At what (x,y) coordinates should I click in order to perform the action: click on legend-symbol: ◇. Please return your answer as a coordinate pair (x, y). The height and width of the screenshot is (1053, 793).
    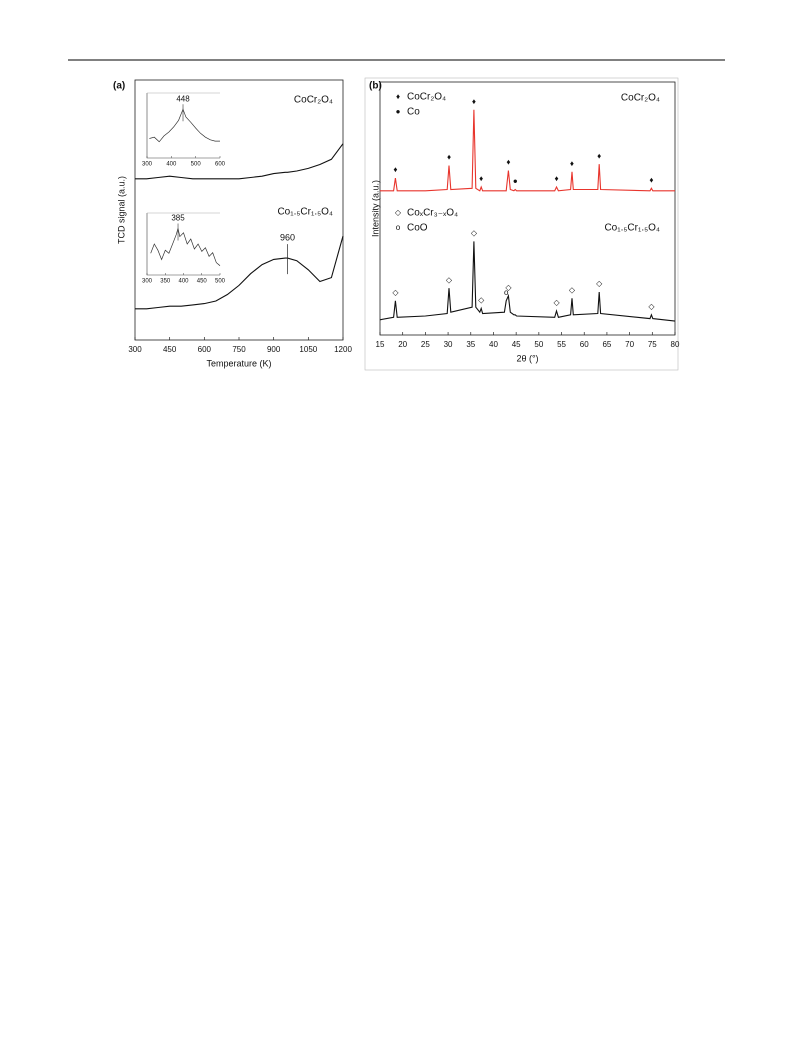
    Looking at the image, I should click on (398, 212).